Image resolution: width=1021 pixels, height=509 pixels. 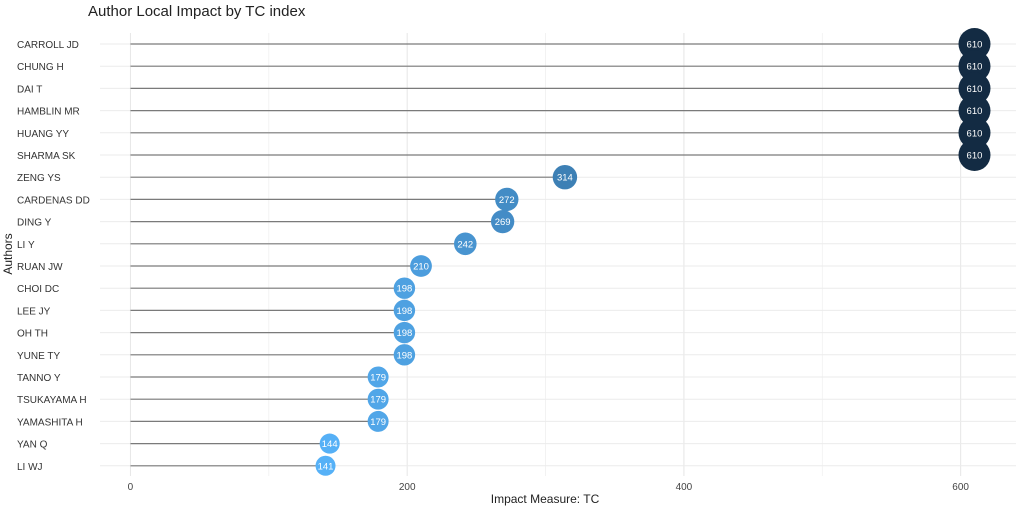 I want to click on x-tick-label: 0, so click(x=131, y=487).